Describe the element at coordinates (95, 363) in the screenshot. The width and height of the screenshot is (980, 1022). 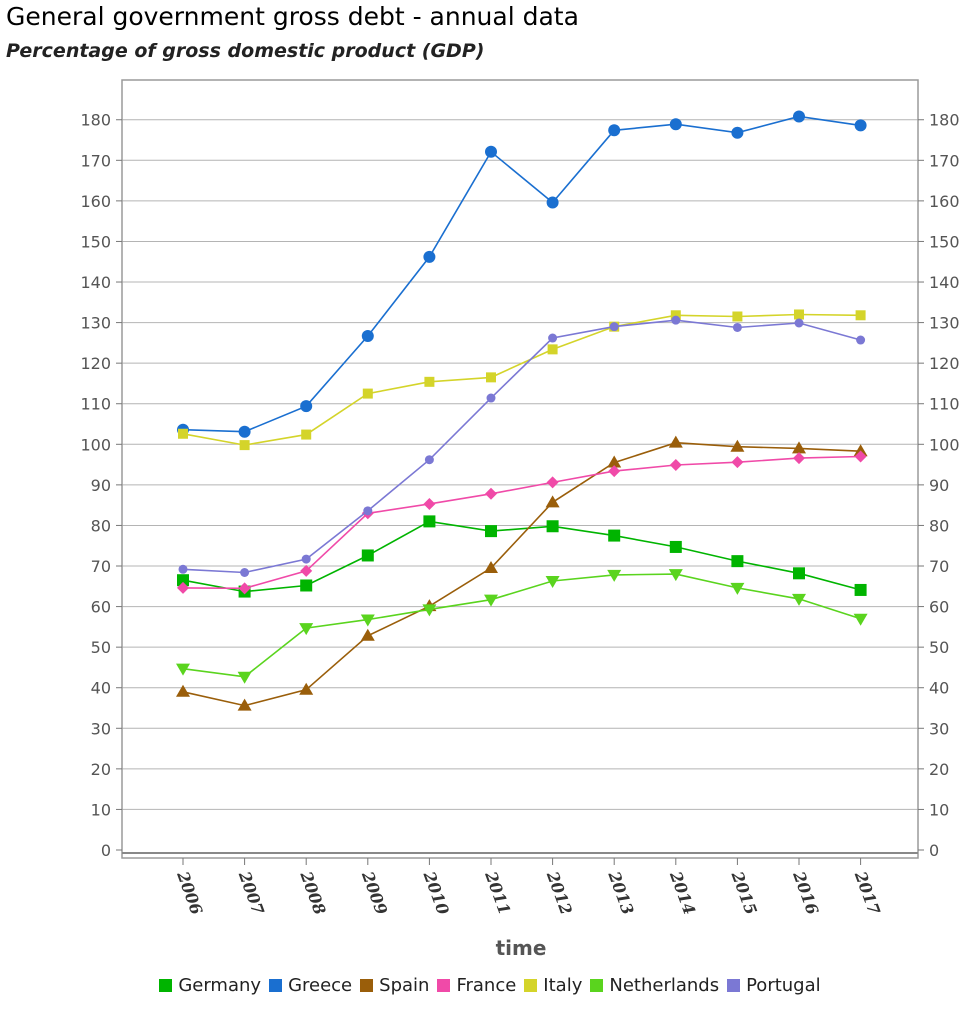
I see `y-tick-label: 120` at that location.